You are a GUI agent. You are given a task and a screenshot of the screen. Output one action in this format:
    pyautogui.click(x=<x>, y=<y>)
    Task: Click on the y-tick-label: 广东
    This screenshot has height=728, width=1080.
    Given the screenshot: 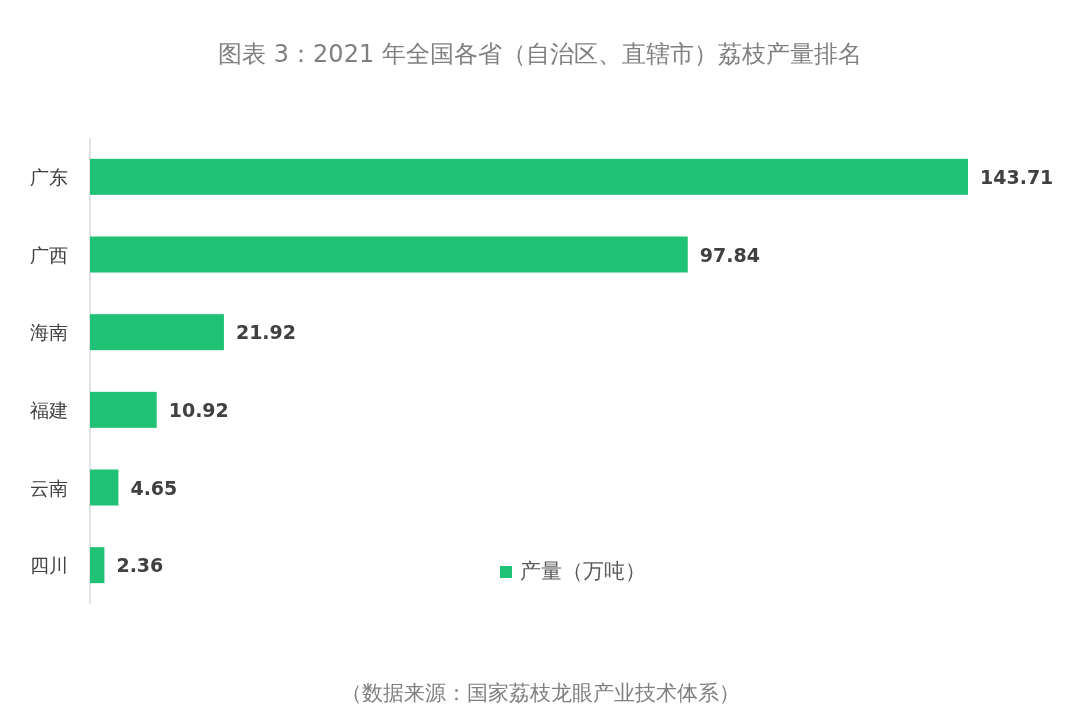 What is the action you would take?
    pyautogui.click(x=49, y=176)
    